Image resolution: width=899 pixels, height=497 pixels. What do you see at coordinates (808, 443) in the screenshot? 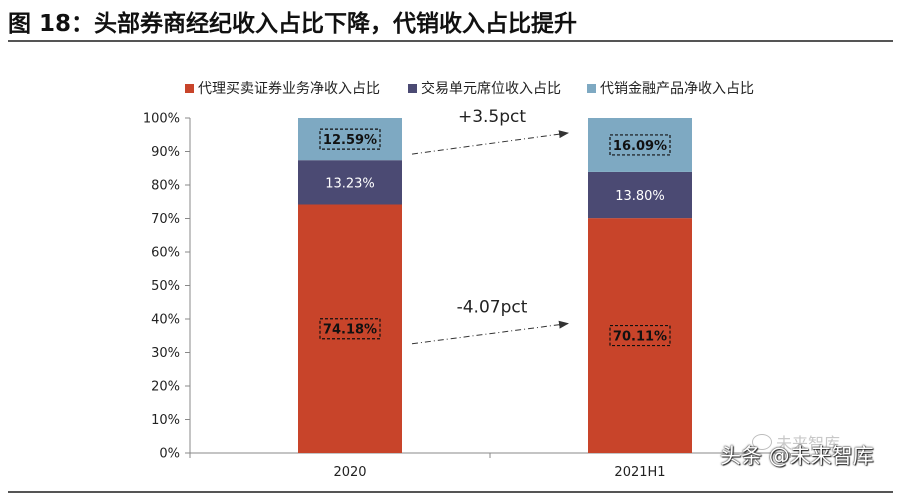
I see `watermark-top-text: 未来智库` at bounding box center [808, 443].